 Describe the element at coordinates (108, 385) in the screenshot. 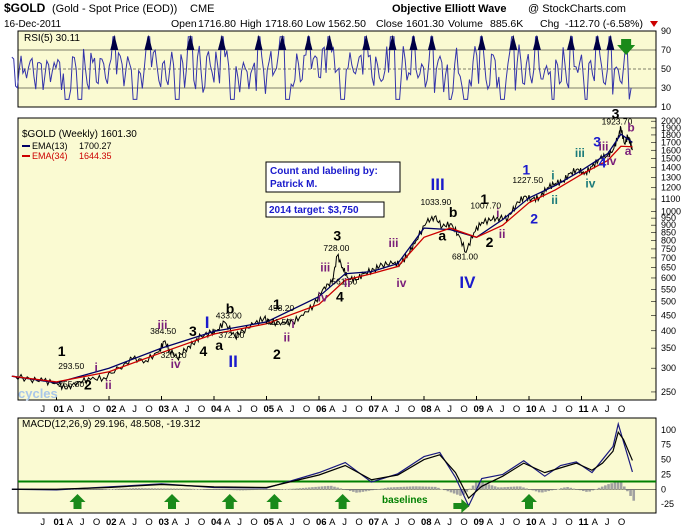

I see `wave-label-3: ii` at that location.